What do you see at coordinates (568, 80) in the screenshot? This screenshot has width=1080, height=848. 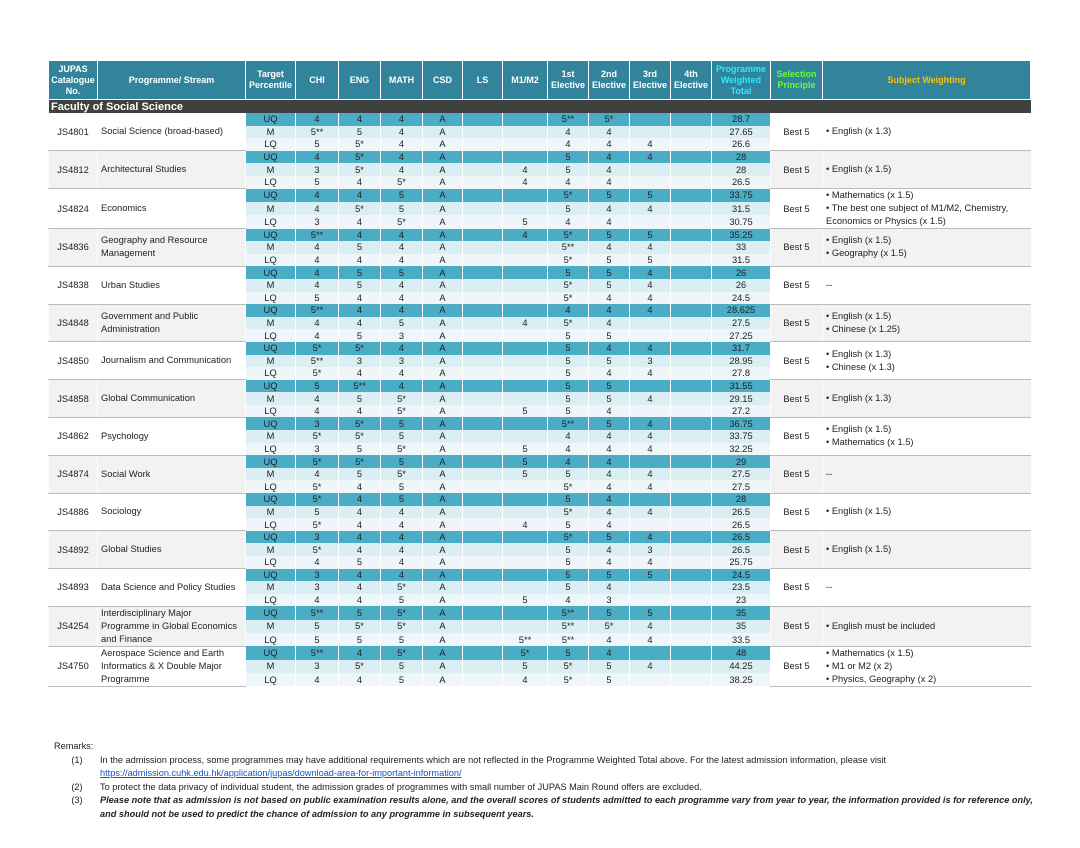 I see `header-cell: 1st Elective` at bounding box center [568, 80].